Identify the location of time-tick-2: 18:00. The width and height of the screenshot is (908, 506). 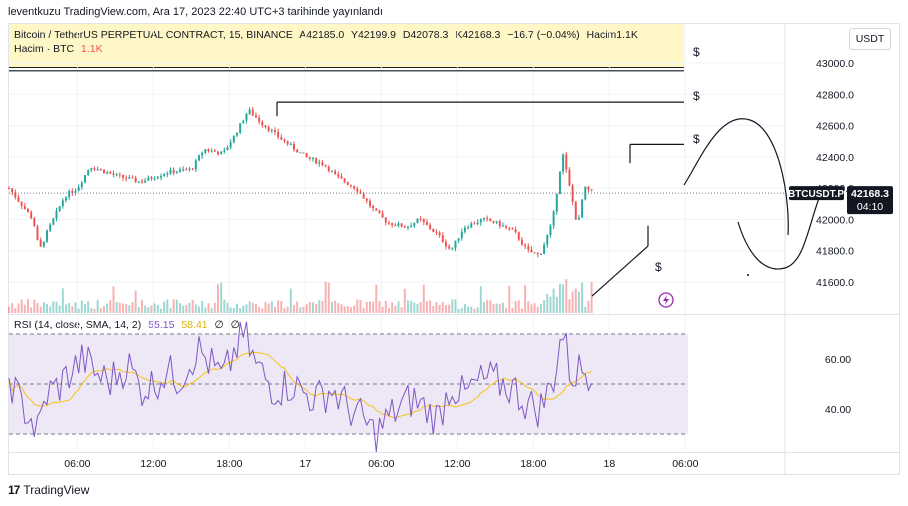
(229, 464).